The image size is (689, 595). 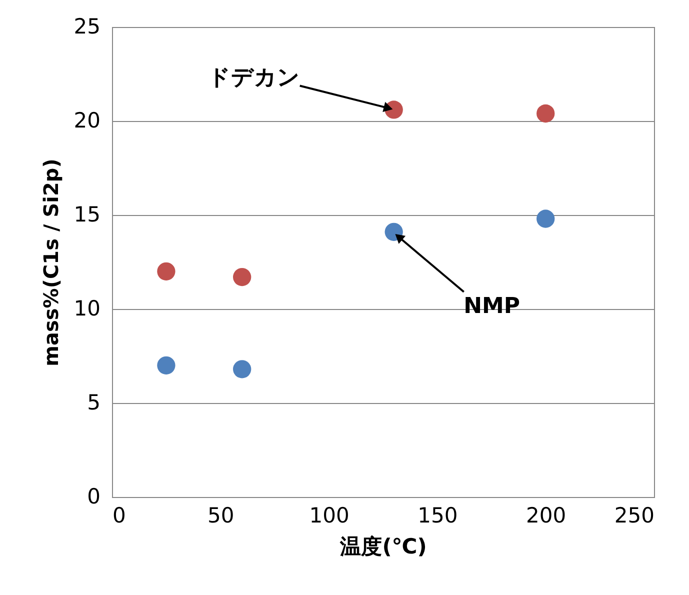 I want to click on x-tick-label: 100, so click(x=329, y=516).